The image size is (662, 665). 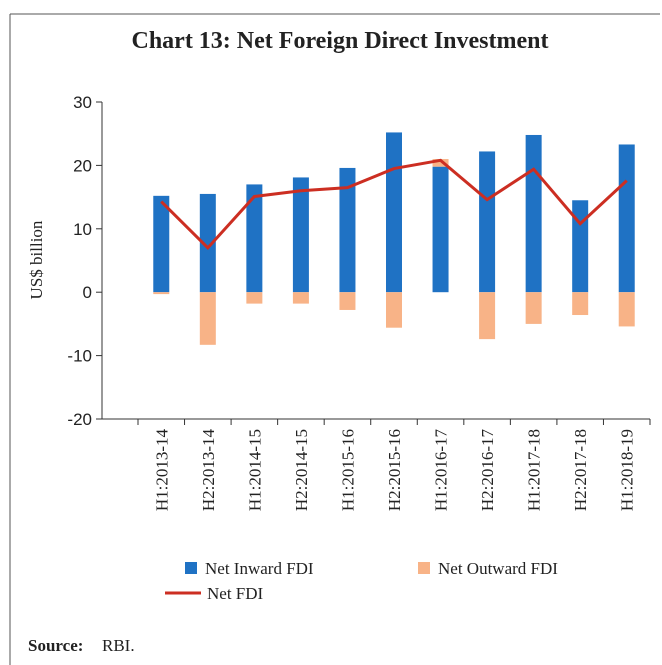 I want to click on x-tick-label: H1:2018-19, so click(x=627, y=470).